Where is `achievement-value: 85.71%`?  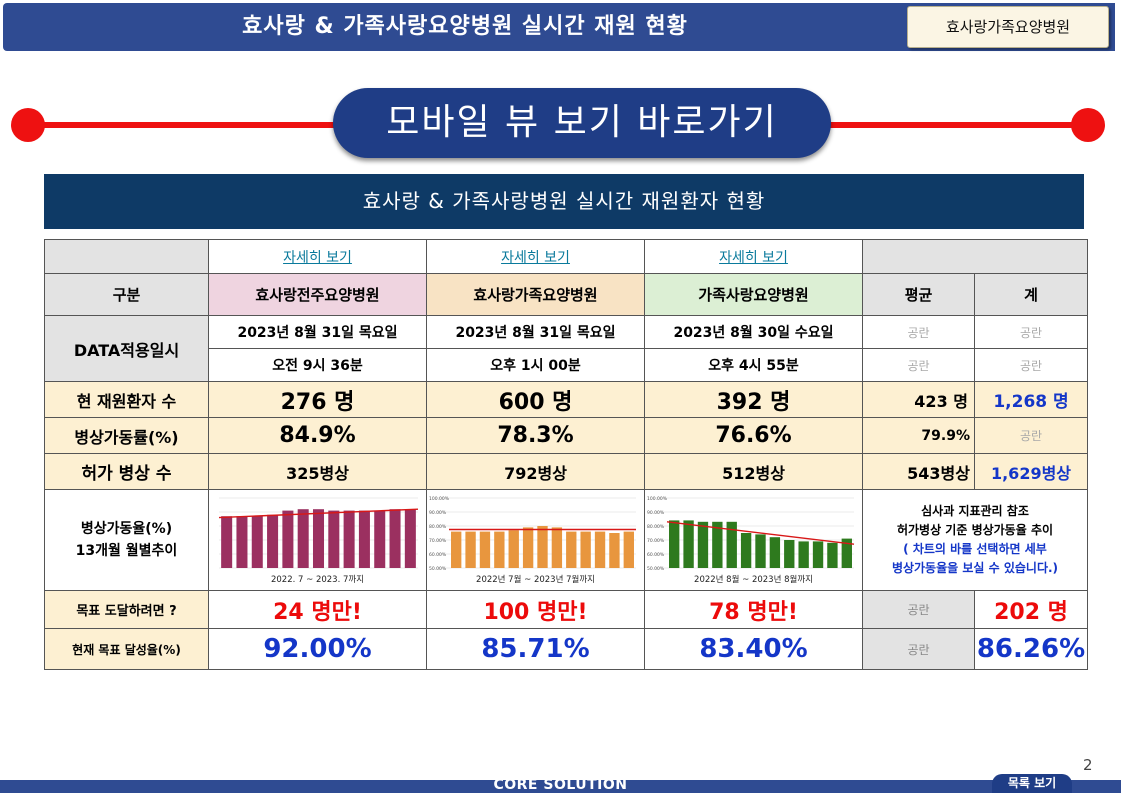 achievement-value: 85.71% is located at coordinates (535, 649).